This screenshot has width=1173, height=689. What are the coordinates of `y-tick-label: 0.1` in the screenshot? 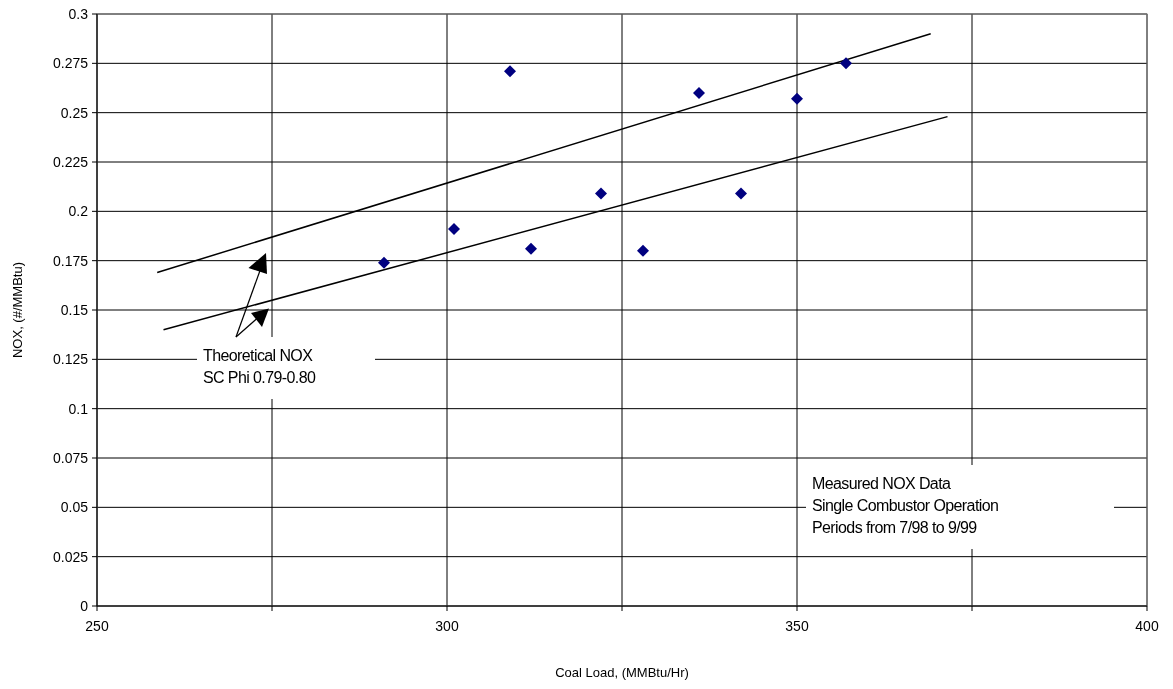 It's located at (78, 408).